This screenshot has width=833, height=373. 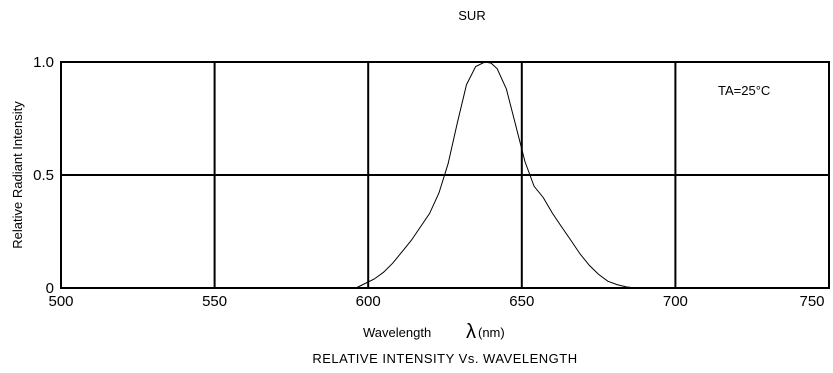 I want to click on x-axis-unit: (nm), so click(x=491, y=332).